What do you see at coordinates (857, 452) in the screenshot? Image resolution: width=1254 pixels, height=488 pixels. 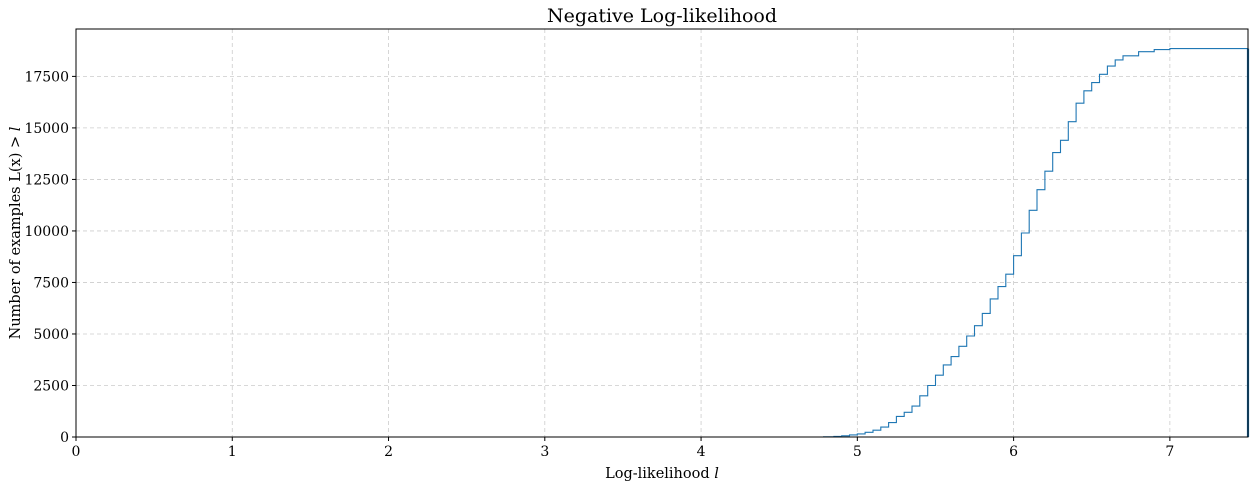 I see `x-tick-label: 5` at bounding box center [857, 452].